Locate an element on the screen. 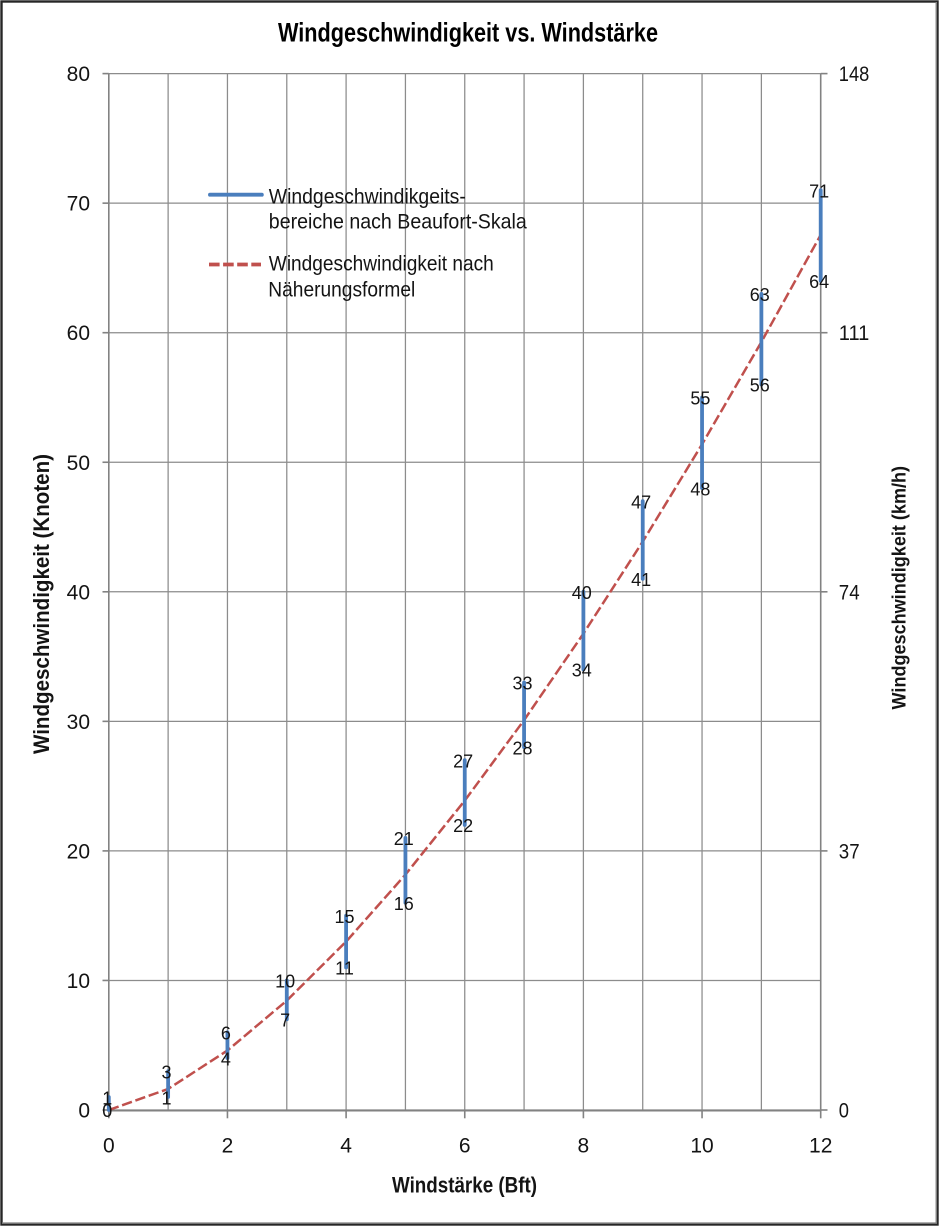 The image size is (939, 1226). svg-text: 21 is located at coordinates (404, 839).